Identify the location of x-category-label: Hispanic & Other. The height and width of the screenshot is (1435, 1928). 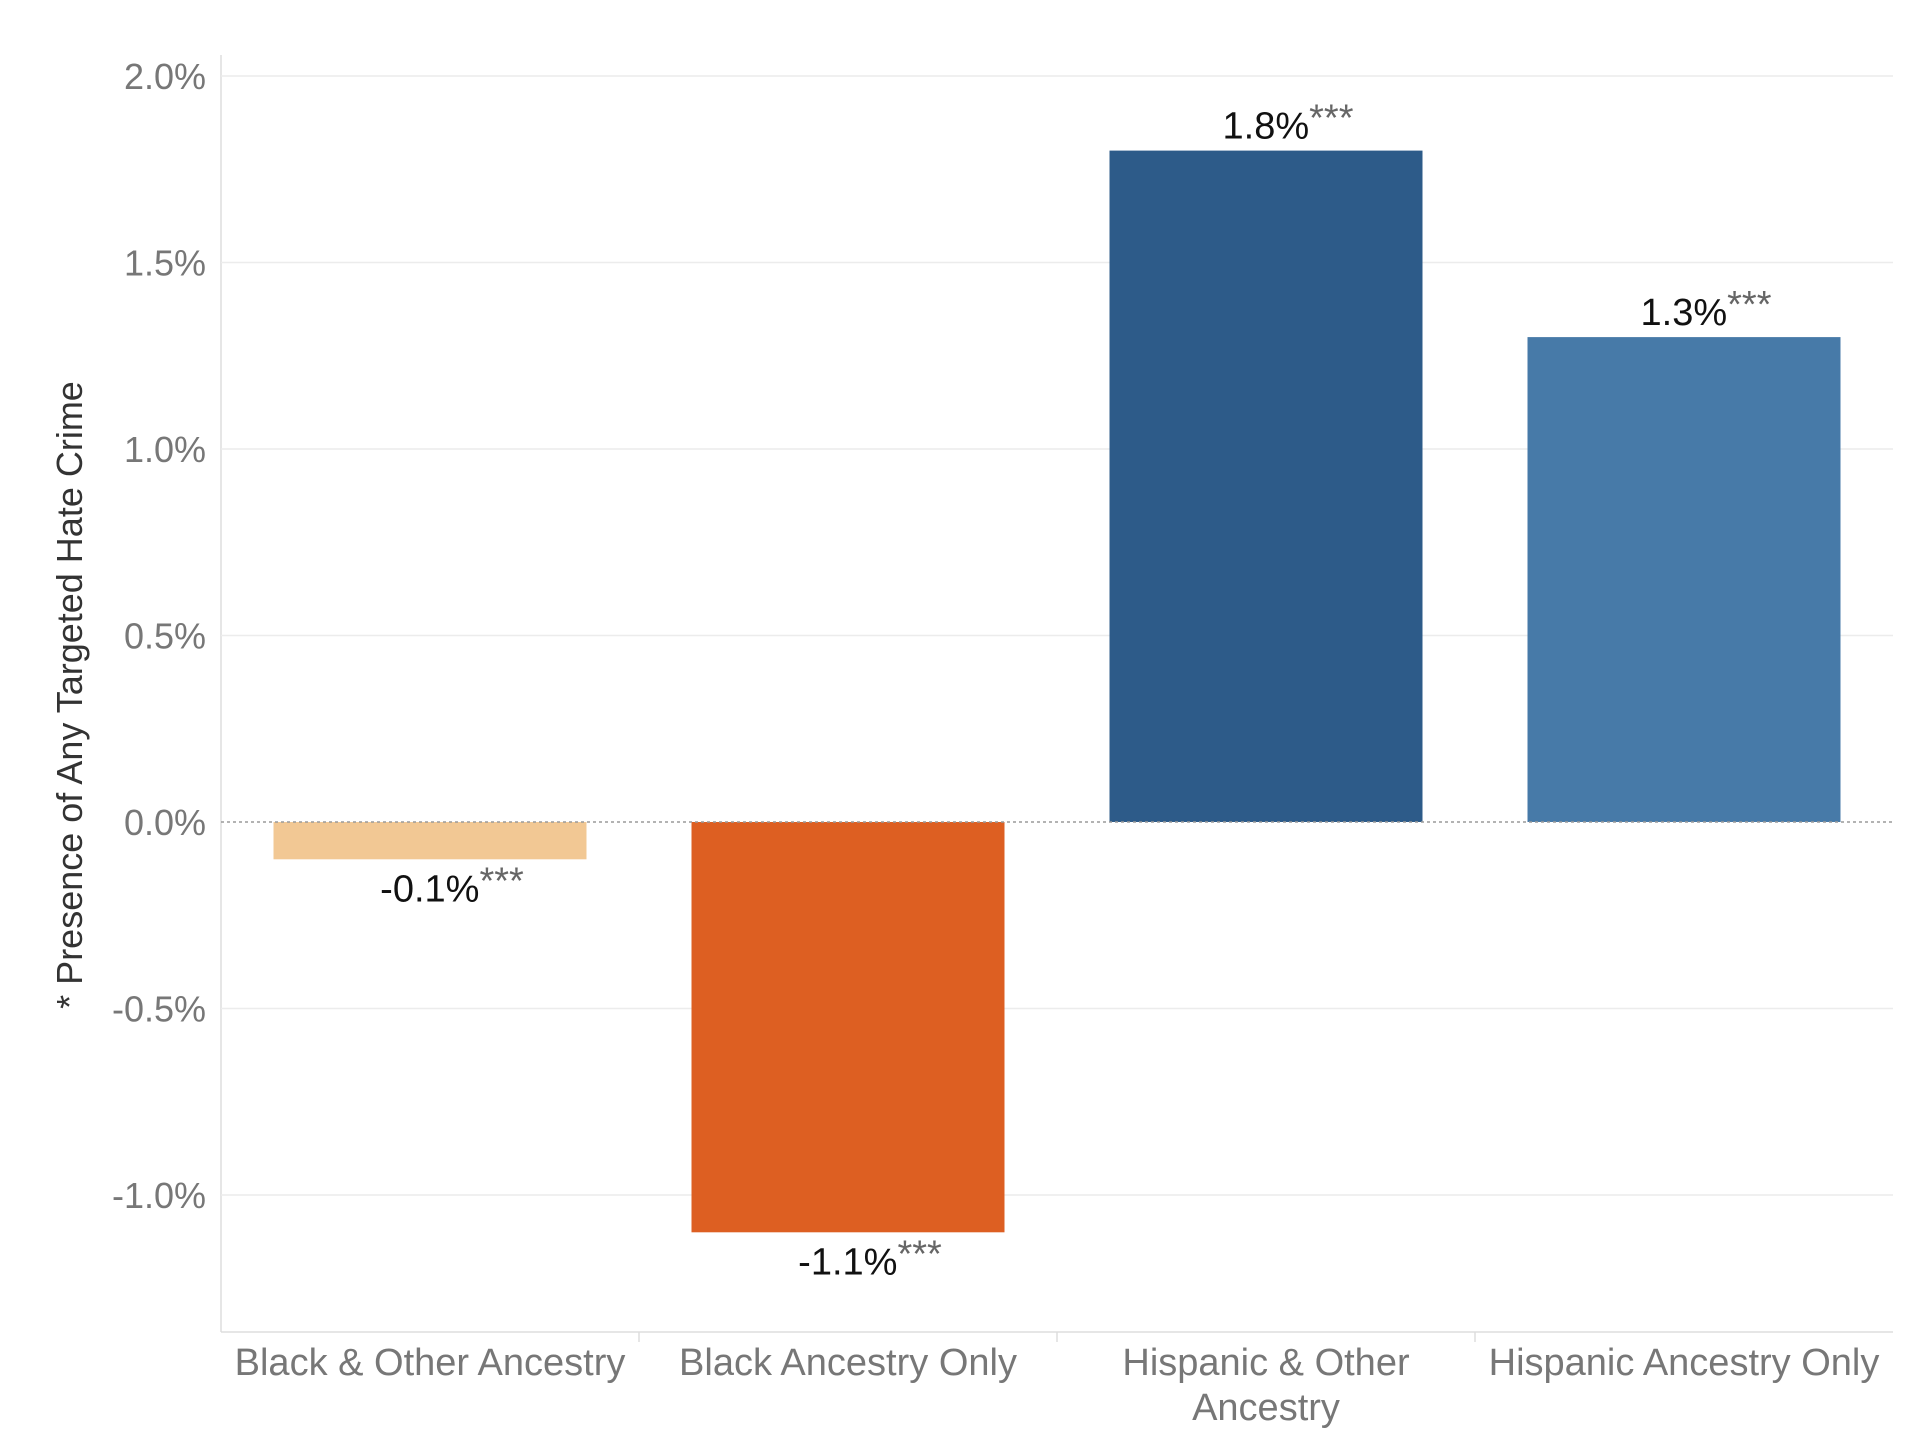
(1266, 1363).